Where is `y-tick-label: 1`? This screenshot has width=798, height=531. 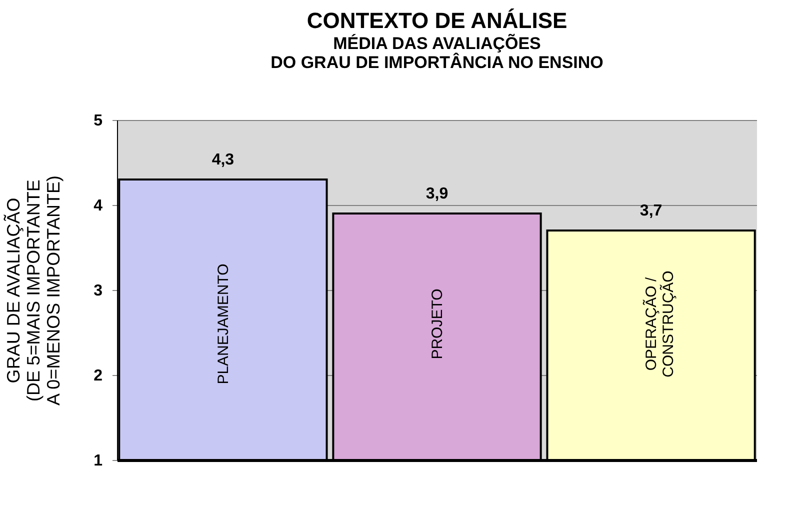
y-tick-label: 1 is located at coordinates (98, 461).